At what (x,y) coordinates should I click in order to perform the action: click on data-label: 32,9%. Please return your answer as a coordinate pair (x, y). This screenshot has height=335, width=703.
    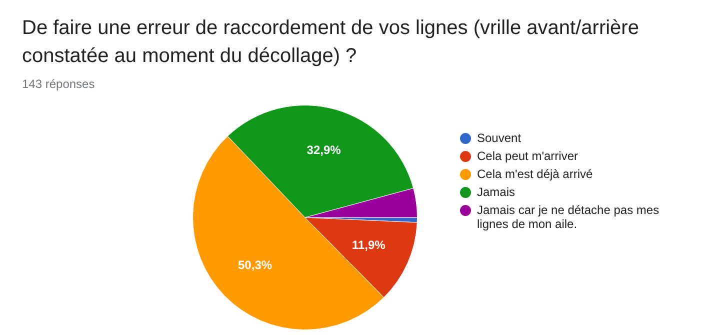
    Looking at the image, I should click on (324, 149).